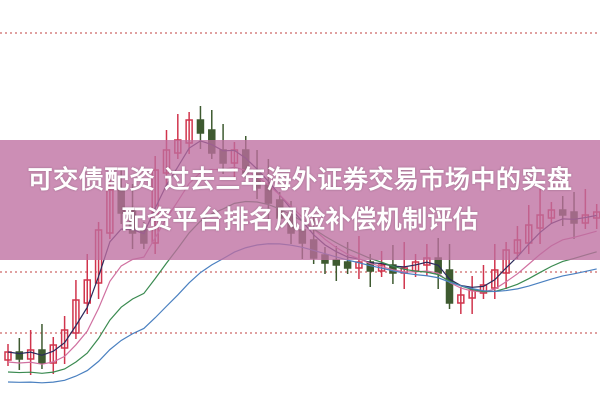  Describe the element at coordinates (300, 219) in the screenshot. I see `headline-line-2: 配资平台排名风险补偿机制评估` at that location.